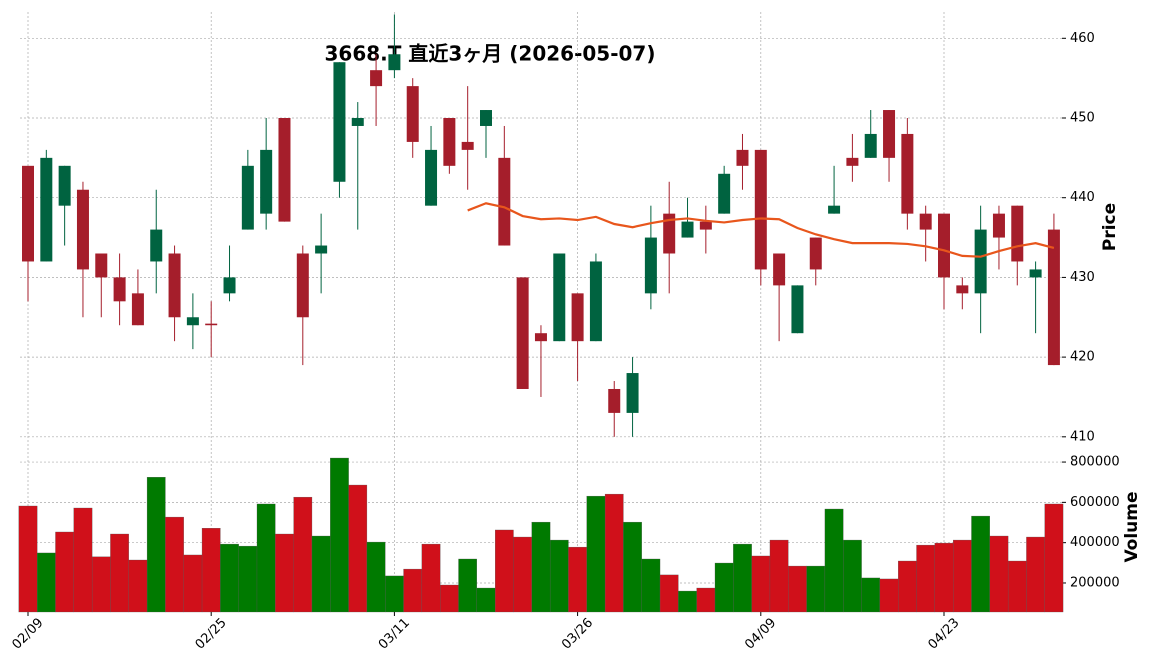  What do you see at coordinates (1082, 436) in the screenshot?
I see `y-tick-label: 410` at bounding box center [1082, 436].